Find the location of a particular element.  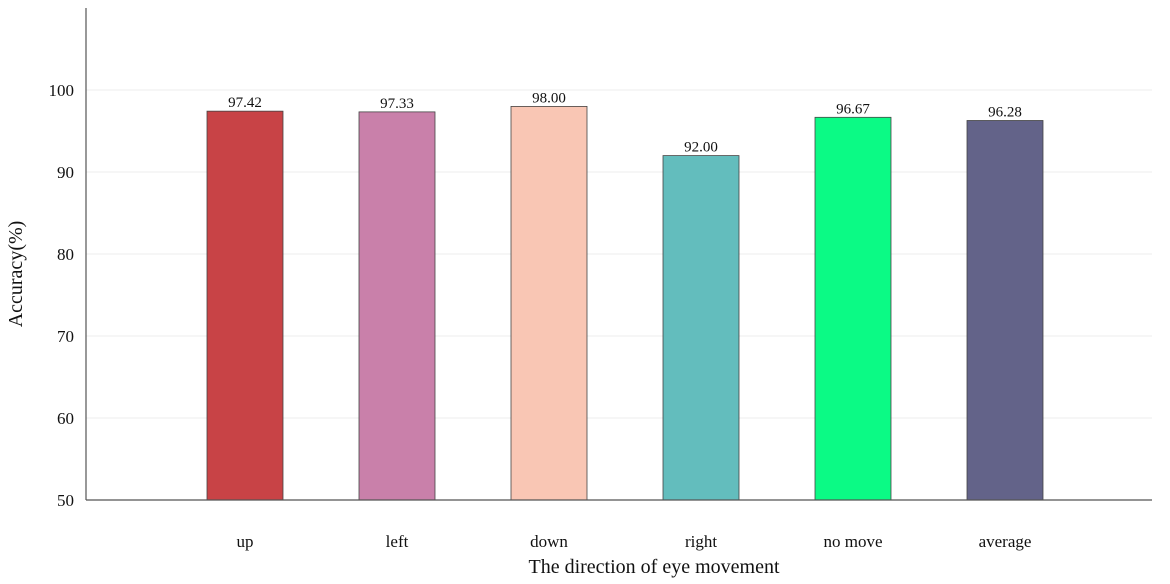

y-tick-label: 60 is located at coordinates (65, 418).